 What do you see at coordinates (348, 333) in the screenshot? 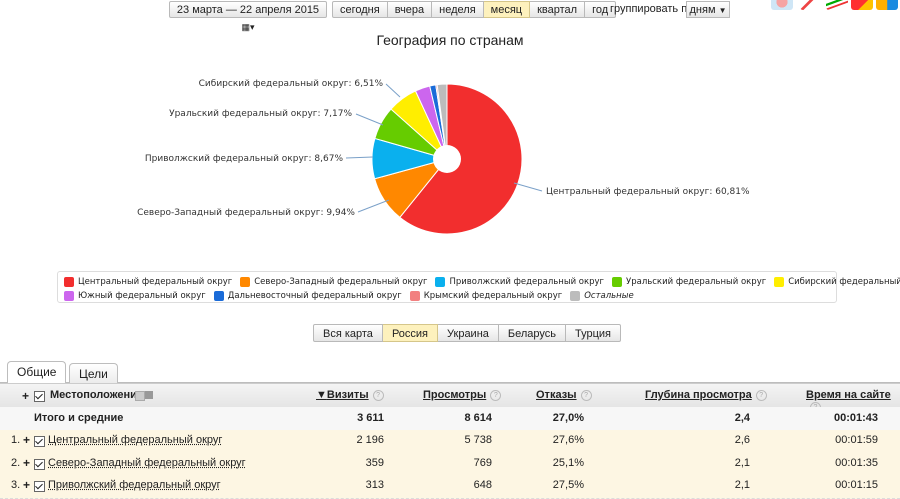
I see `region-all-map-button: Вся карта` at bounding box center [348, 333].